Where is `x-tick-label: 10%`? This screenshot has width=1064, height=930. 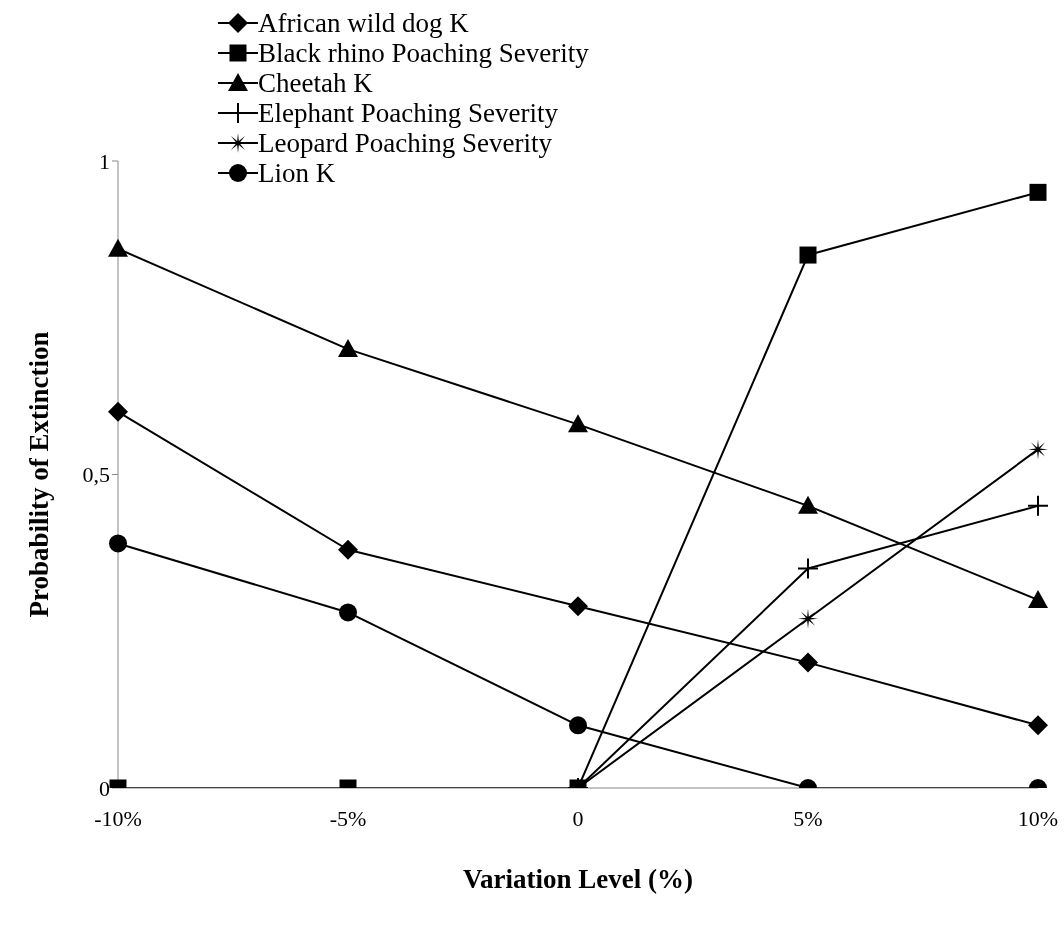 x-tick-label: 10% is located at coordinates (1038, 818).